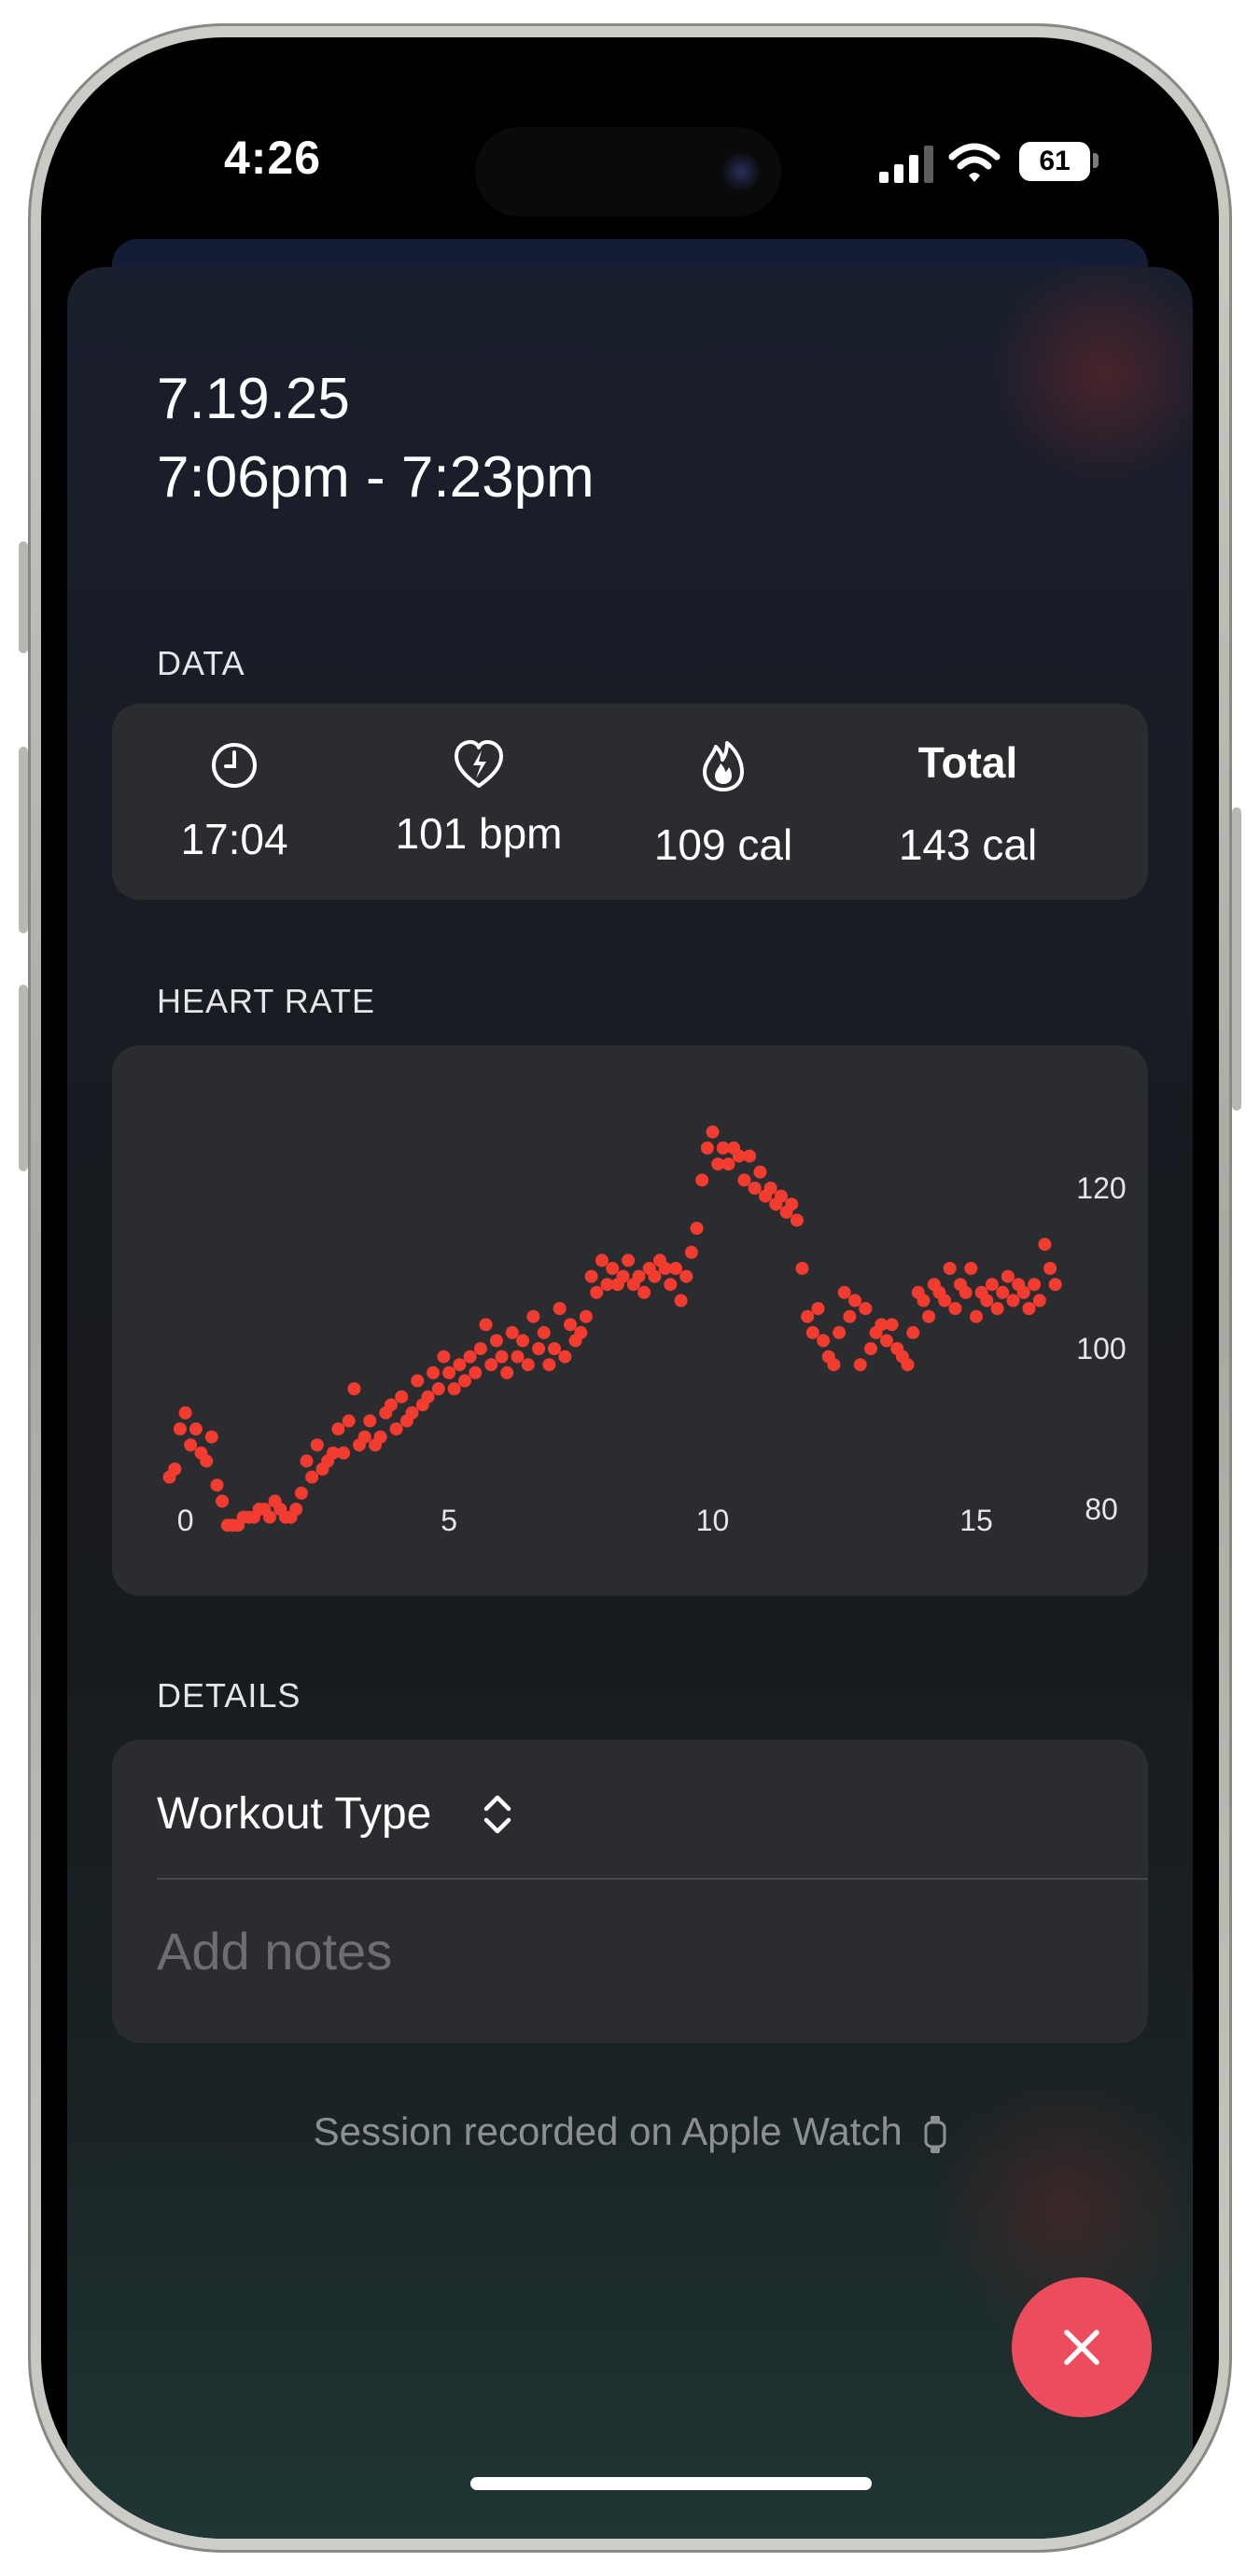 The image size is (1260, 2576). What do you see at coordinates (234, 765) in the screenshot?
I see `clock-icon` at bounding box center [234, 765].